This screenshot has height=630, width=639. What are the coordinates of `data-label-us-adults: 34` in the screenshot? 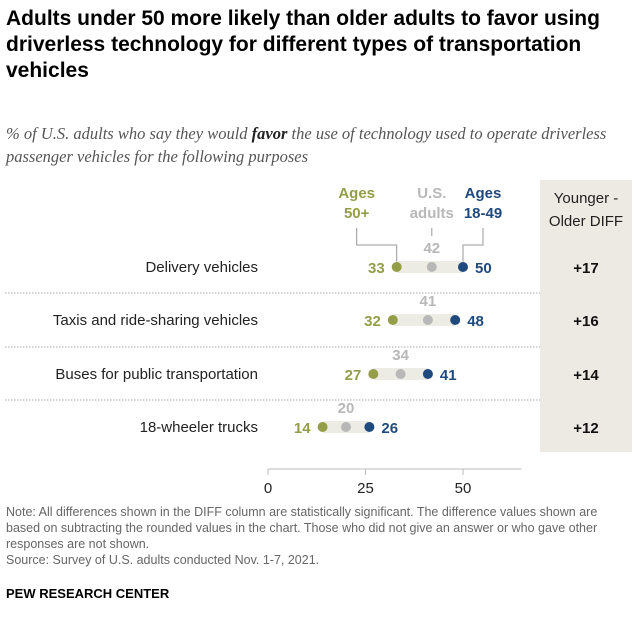 It's located at (400, 355).